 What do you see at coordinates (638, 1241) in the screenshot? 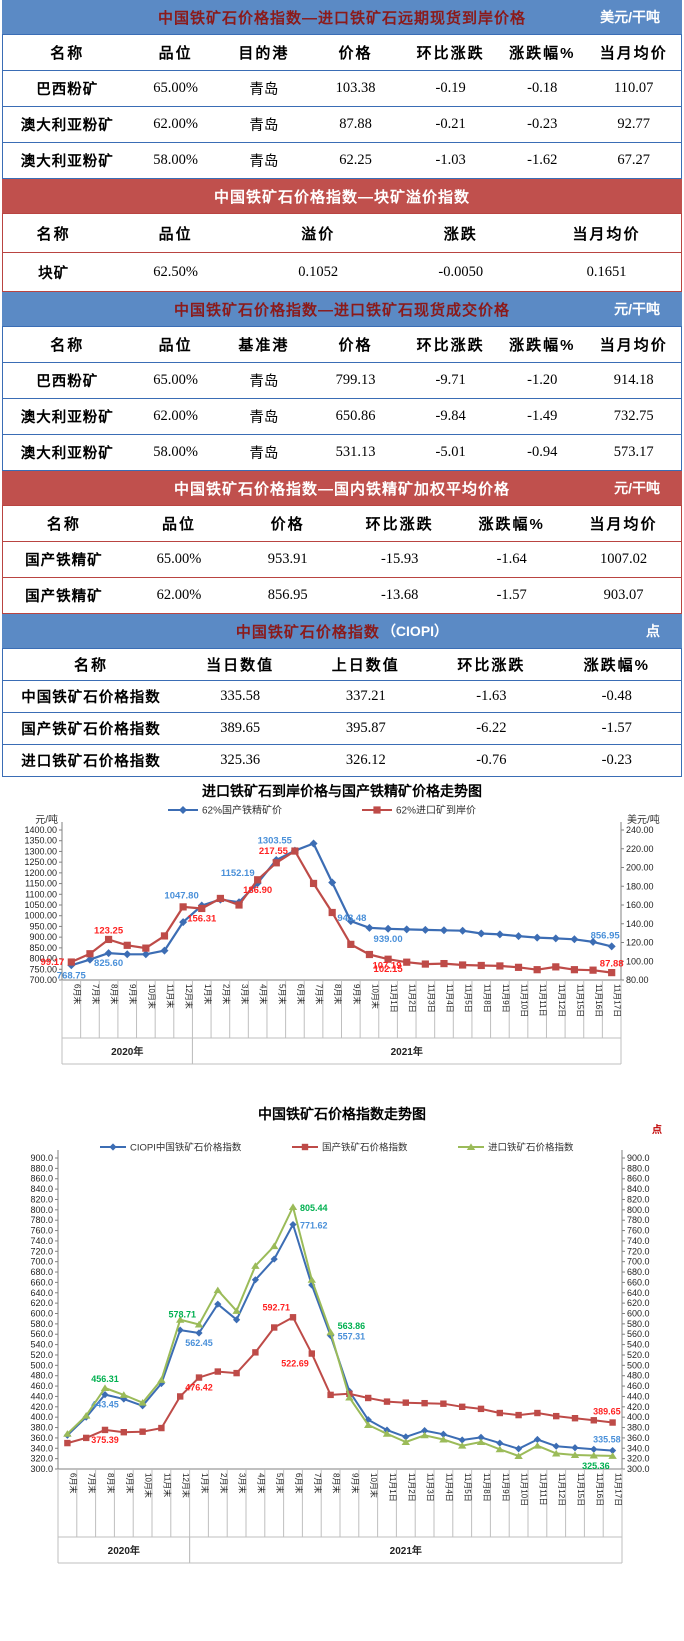
I see `axis-tick-label: 740.0` at bounding box center [638, 1241].